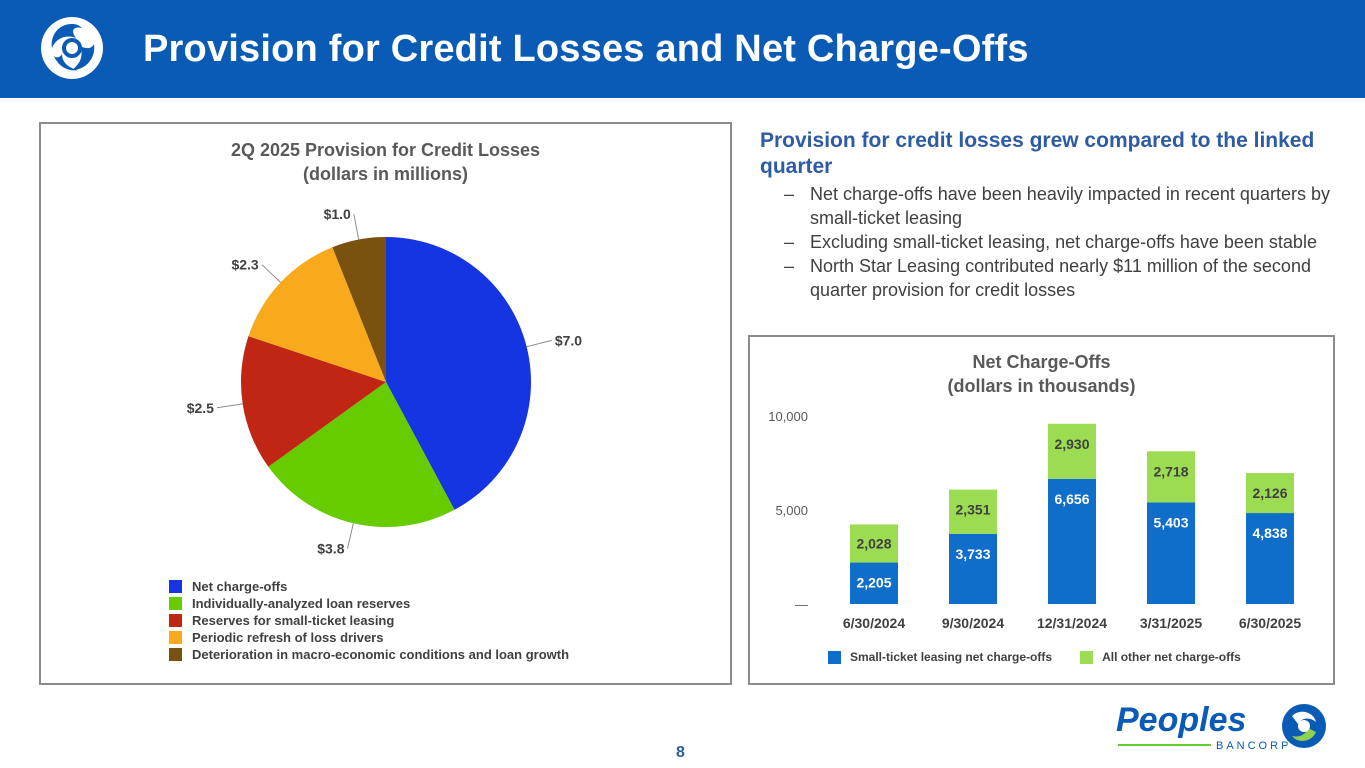 The height and width of the screenshot is (768, 1365). What do you see at coordinates (801, 604) in the screenshot?
I see `y-tick-label: —` at bounding box center [801, 604].